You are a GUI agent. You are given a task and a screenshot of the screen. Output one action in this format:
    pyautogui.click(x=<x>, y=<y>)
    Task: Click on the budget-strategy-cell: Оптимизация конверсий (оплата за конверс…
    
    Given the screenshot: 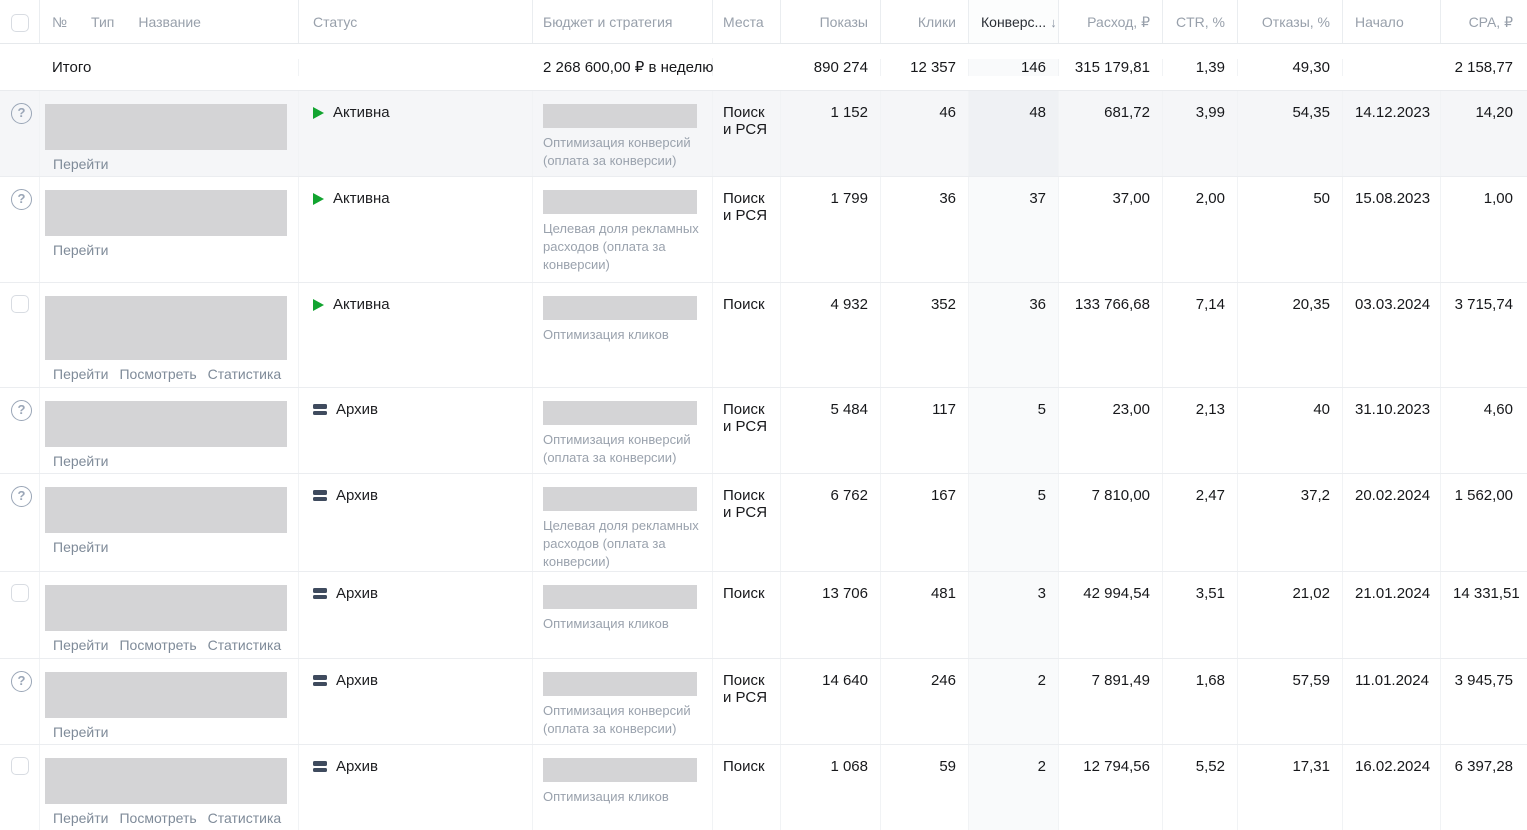 What is the action you would take?
    pyautogui.click(x=623, y=701)
    